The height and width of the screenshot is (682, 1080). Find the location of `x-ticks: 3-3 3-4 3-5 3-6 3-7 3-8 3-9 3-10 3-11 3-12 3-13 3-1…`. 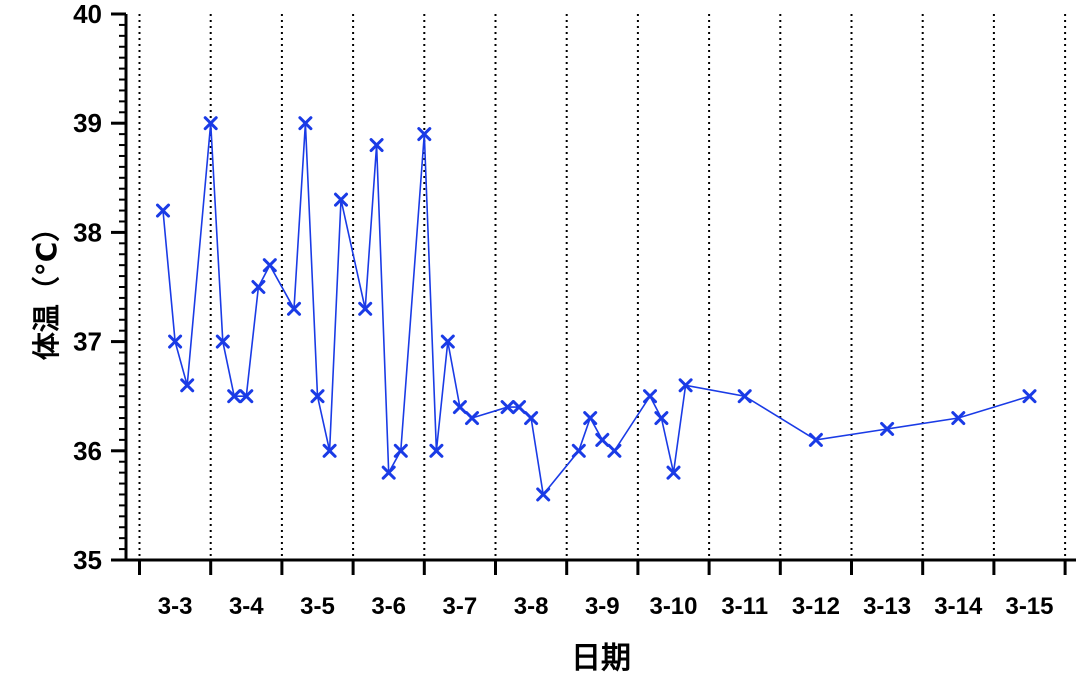

x-ticks: 3-3 3-4 3-5 3-6 3-7 3-8 3-9 3-10 3-11 3-12 3-13 3-1… is located at coordinates (602, 590).